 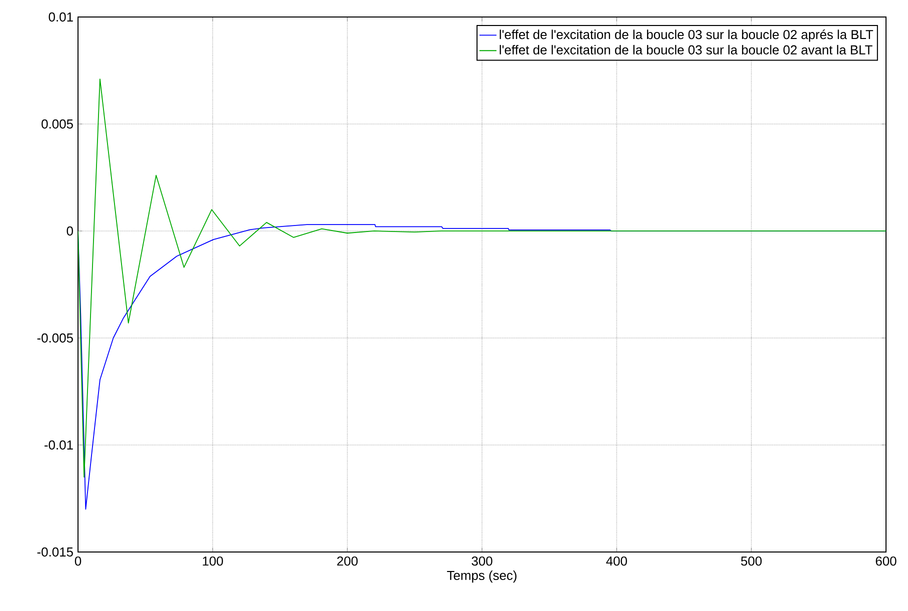 I want to click on x-tick-label: 600, so click(x=886, y=561).